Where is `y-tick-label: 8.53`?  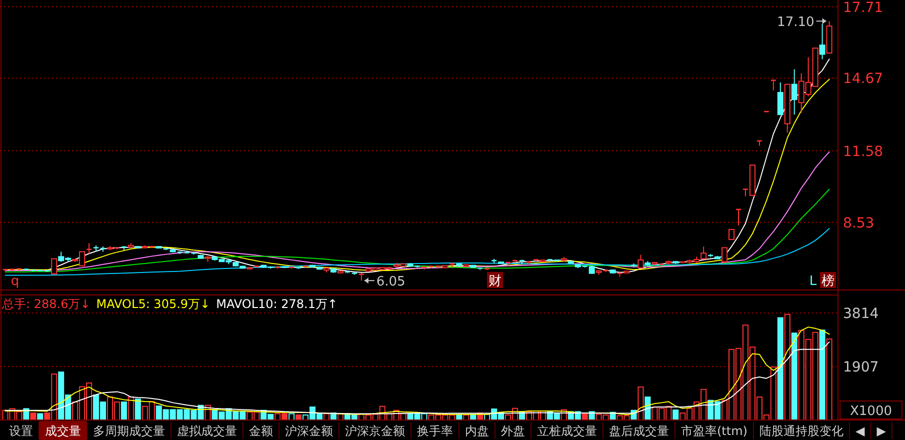
y-tick-label: 8.53 is located at coordinates (858, 223).